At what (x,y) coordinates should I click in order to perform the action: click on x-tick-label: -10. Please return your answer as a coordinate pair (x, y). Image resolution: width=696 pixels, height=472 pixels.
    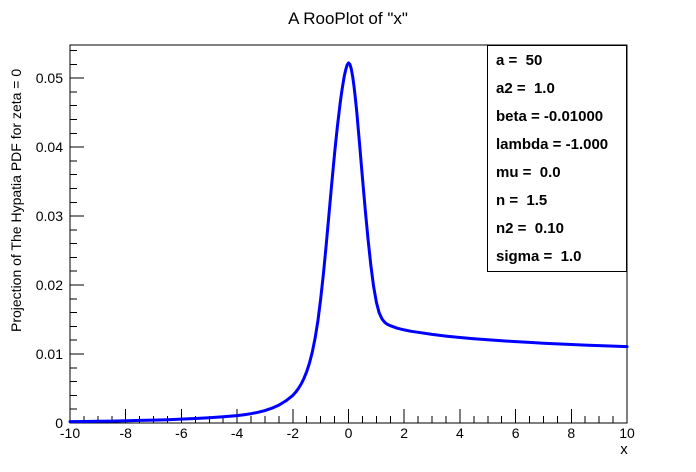
    Looking at the image, I should click on (70, 433).